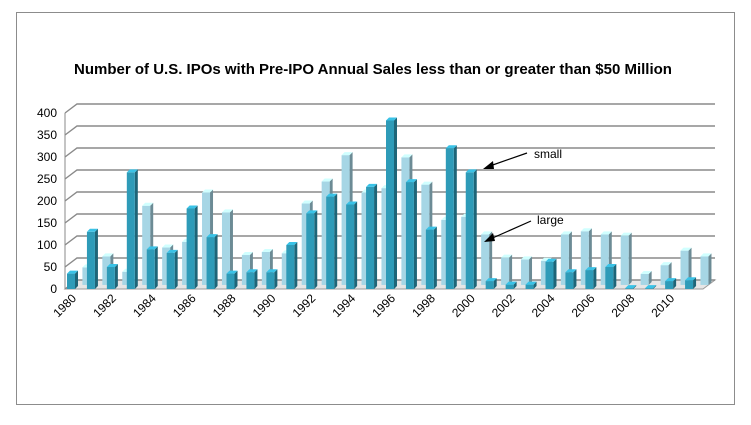 The height and width of the screenshot is (425, 751). Describe the element at coordinates (53, 289) in the screenshot. I see `y-tick-label: 0` at that location.